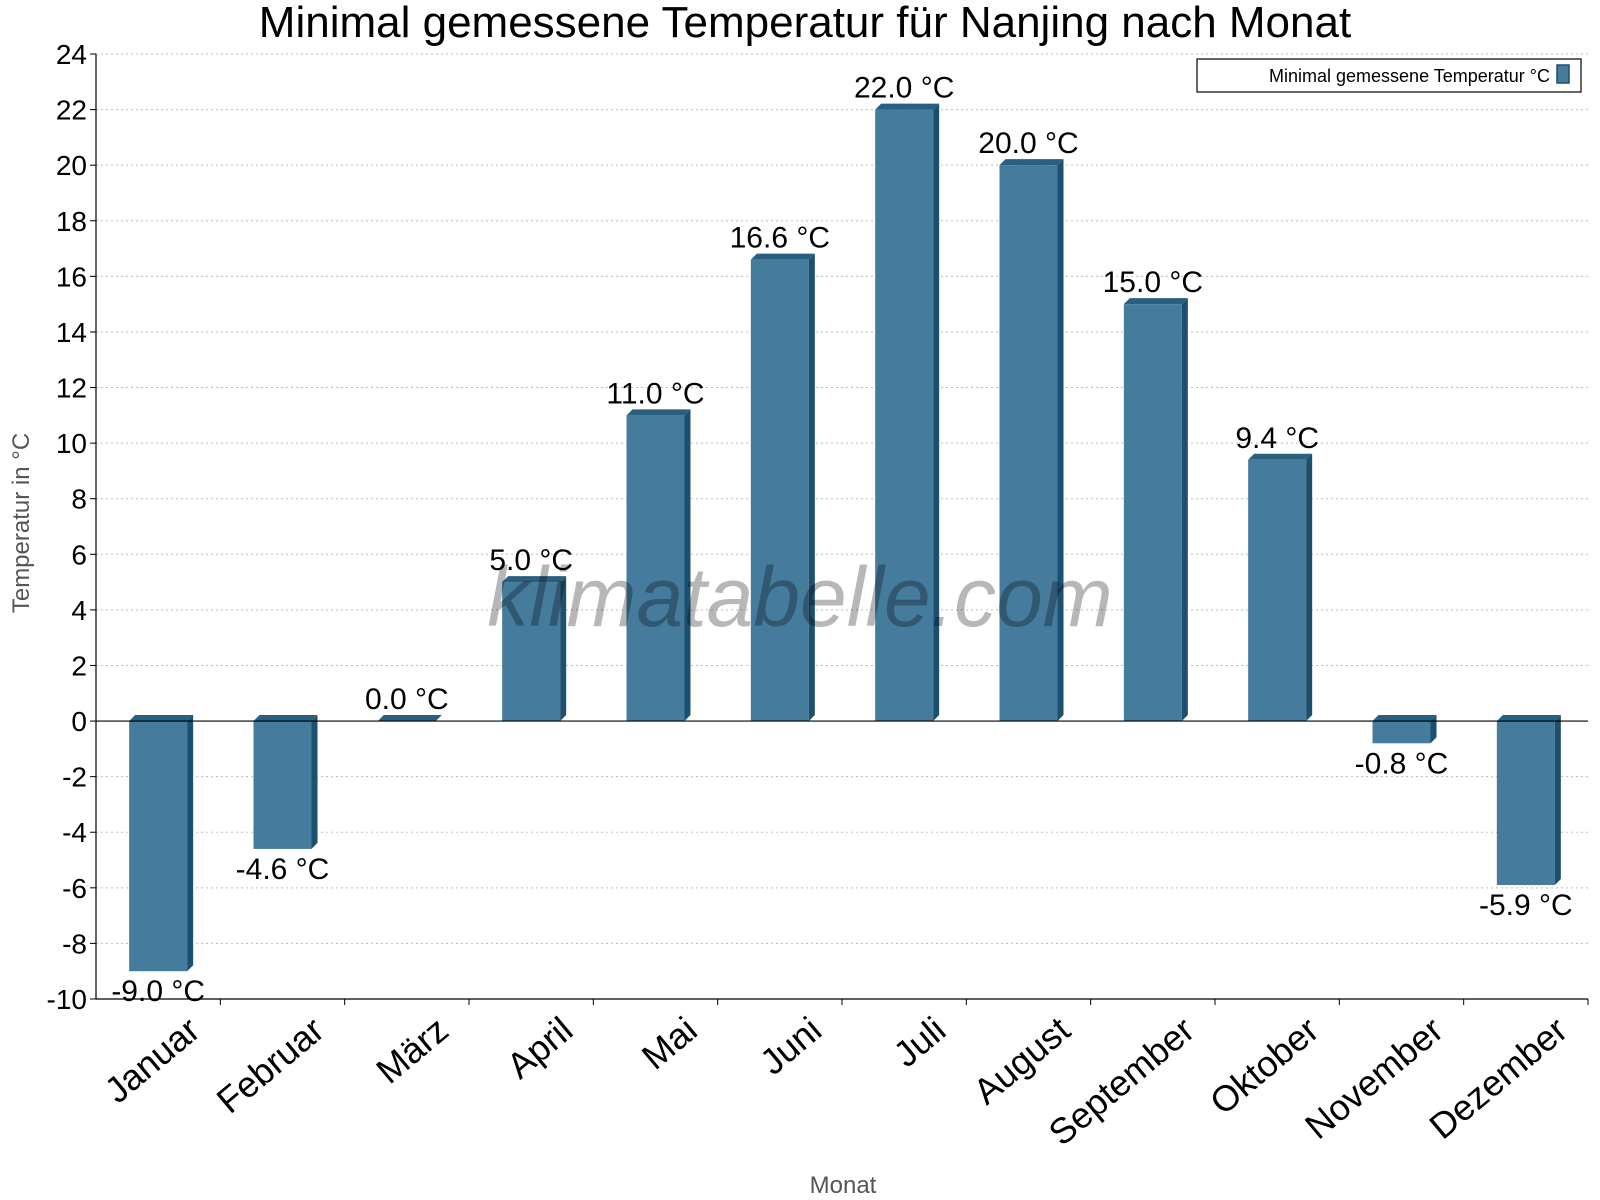 The height and width of the screenshot is (1200, 1600). What do you see at coordinates (540, 1048) in the screenshot?
I see `x-tick-label: April` at bounding box center [540, 1048].